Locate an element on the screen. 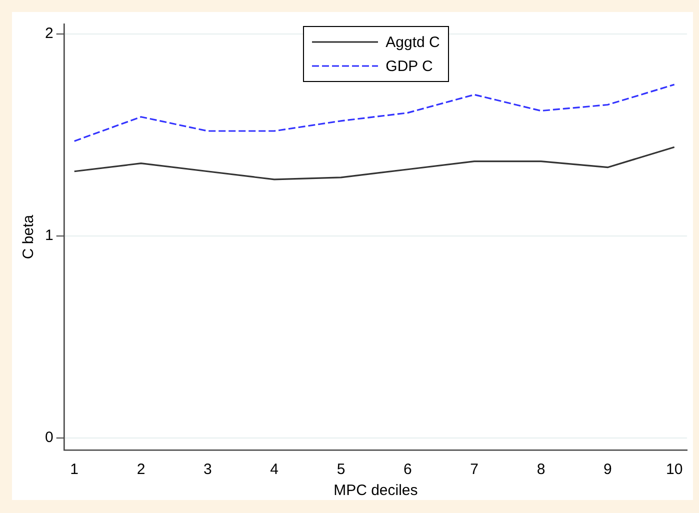 This screenshot has width=699, height=513. legend-label: GDP C is located at coordinates (409, 66).